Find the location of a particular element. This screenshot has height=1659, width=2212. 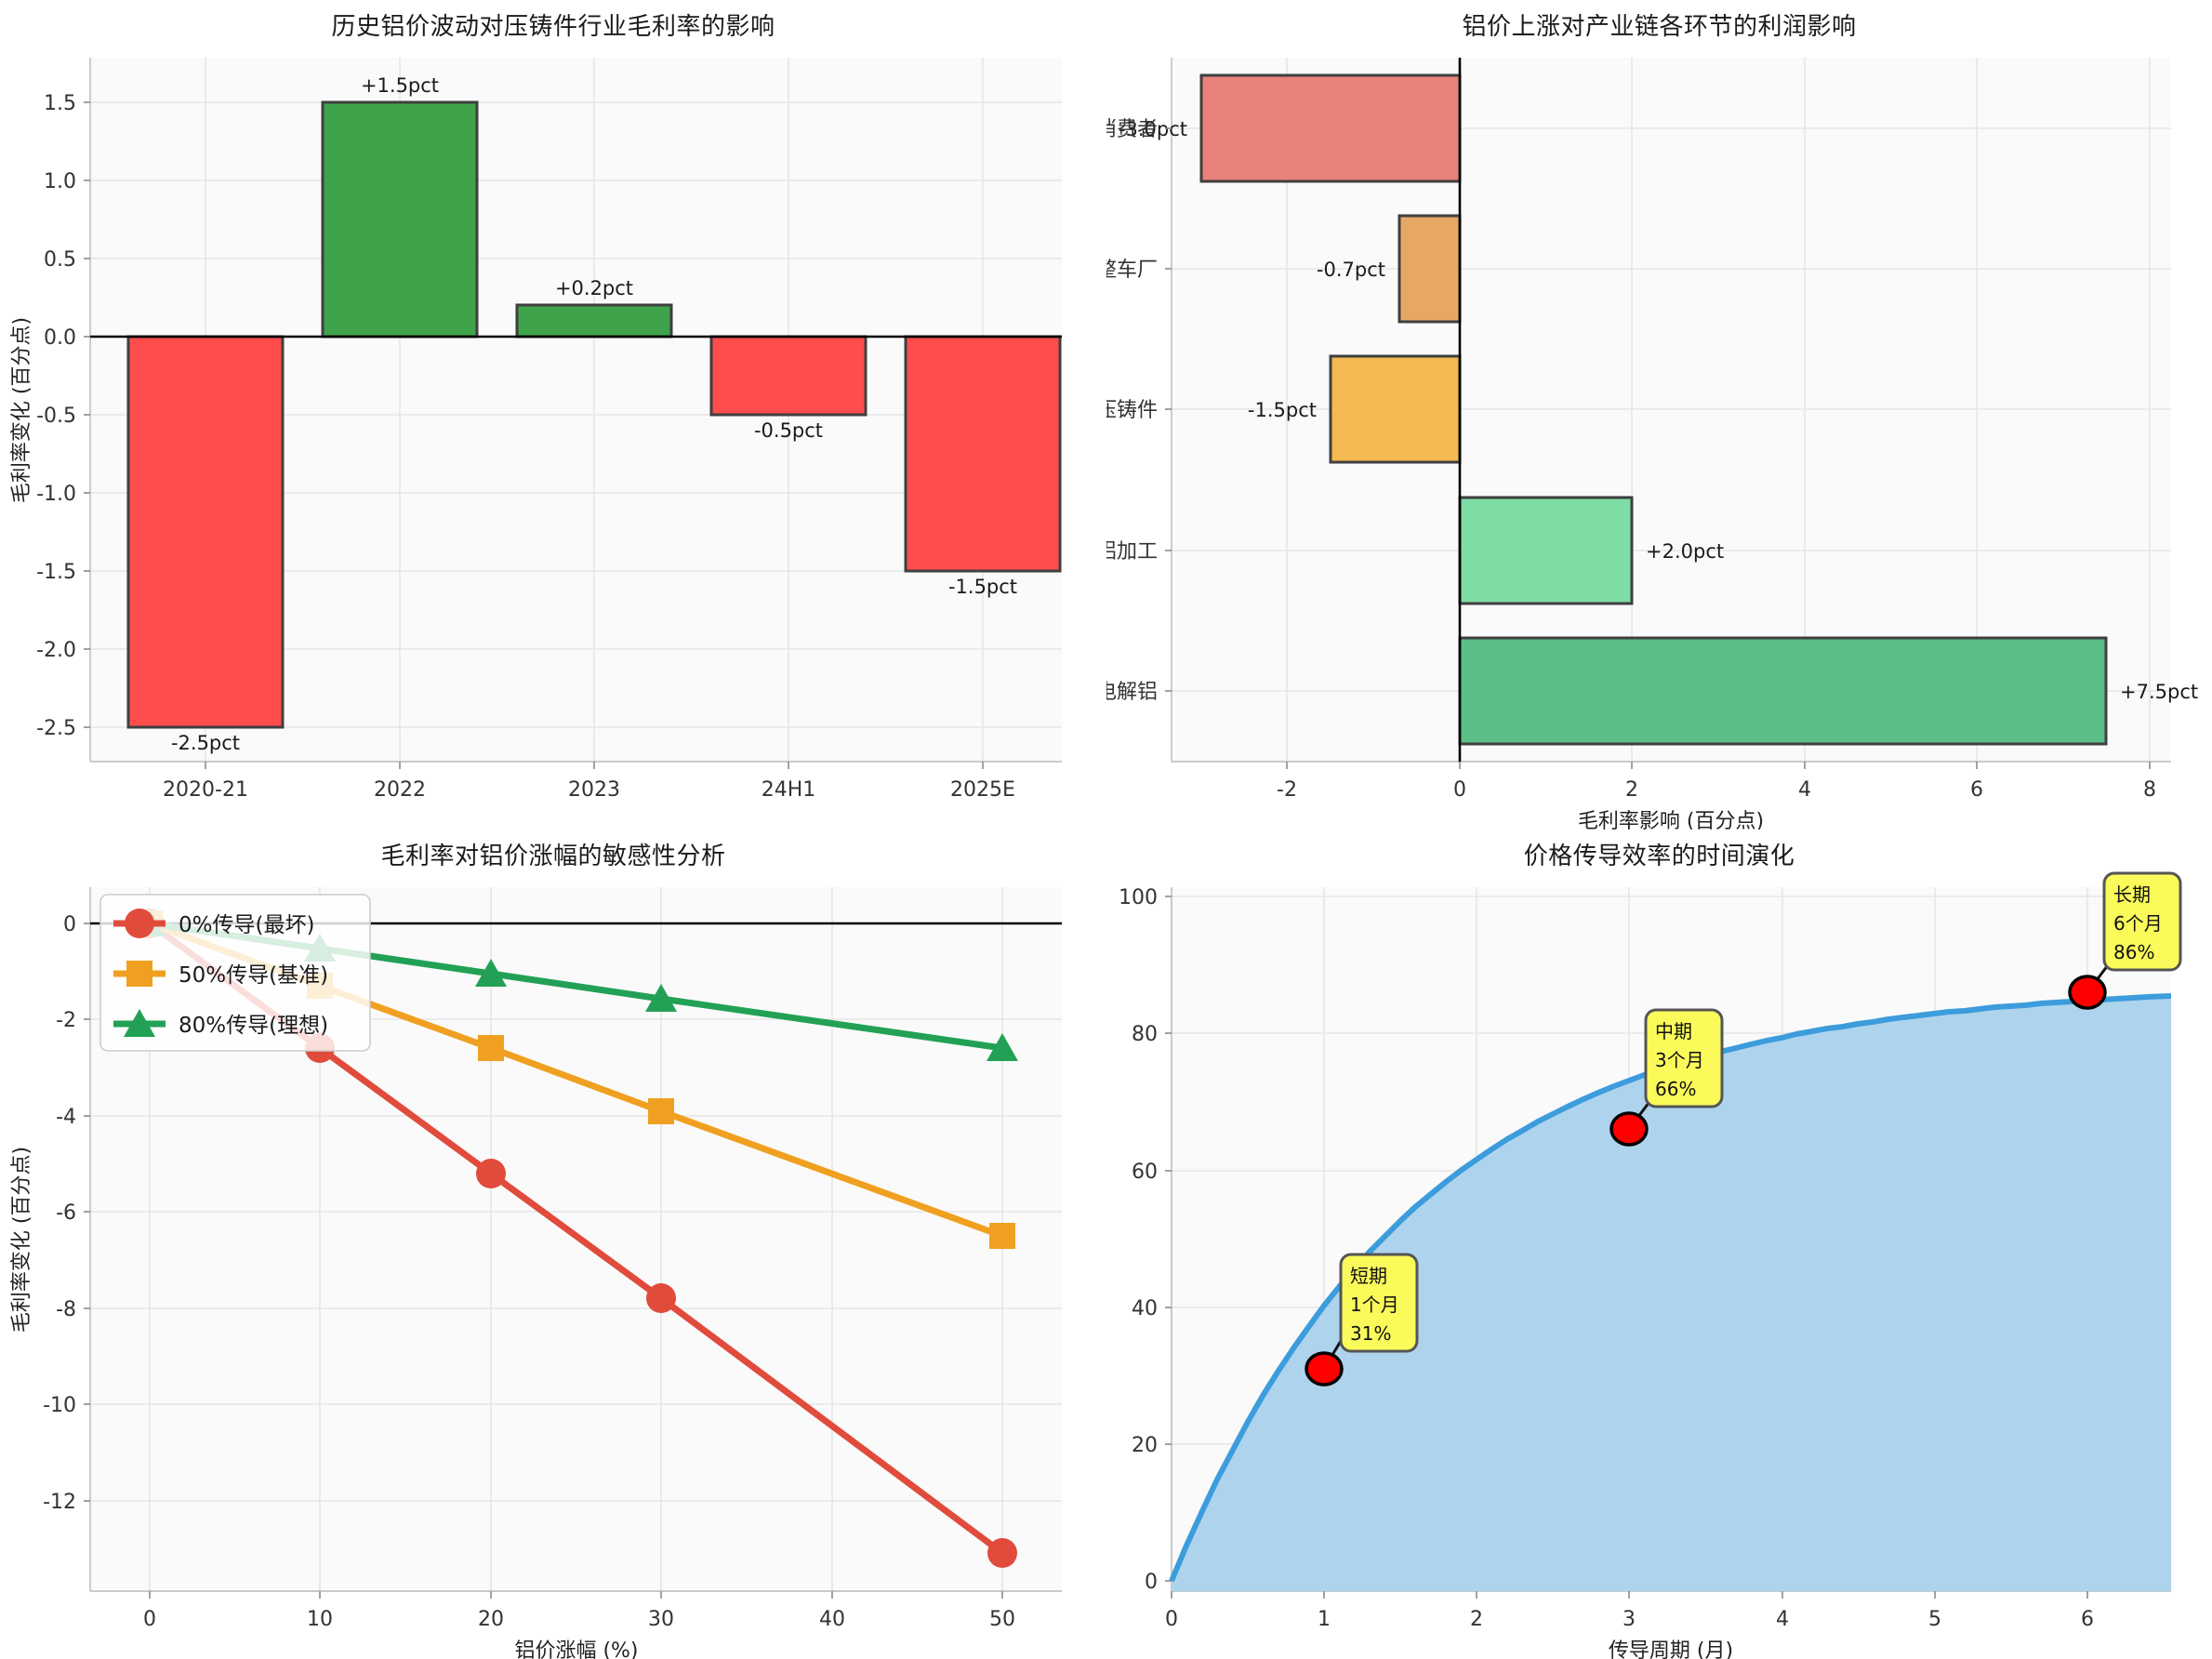

xtick-2020-21: 2020-21 is located at coordinates (205, 790).